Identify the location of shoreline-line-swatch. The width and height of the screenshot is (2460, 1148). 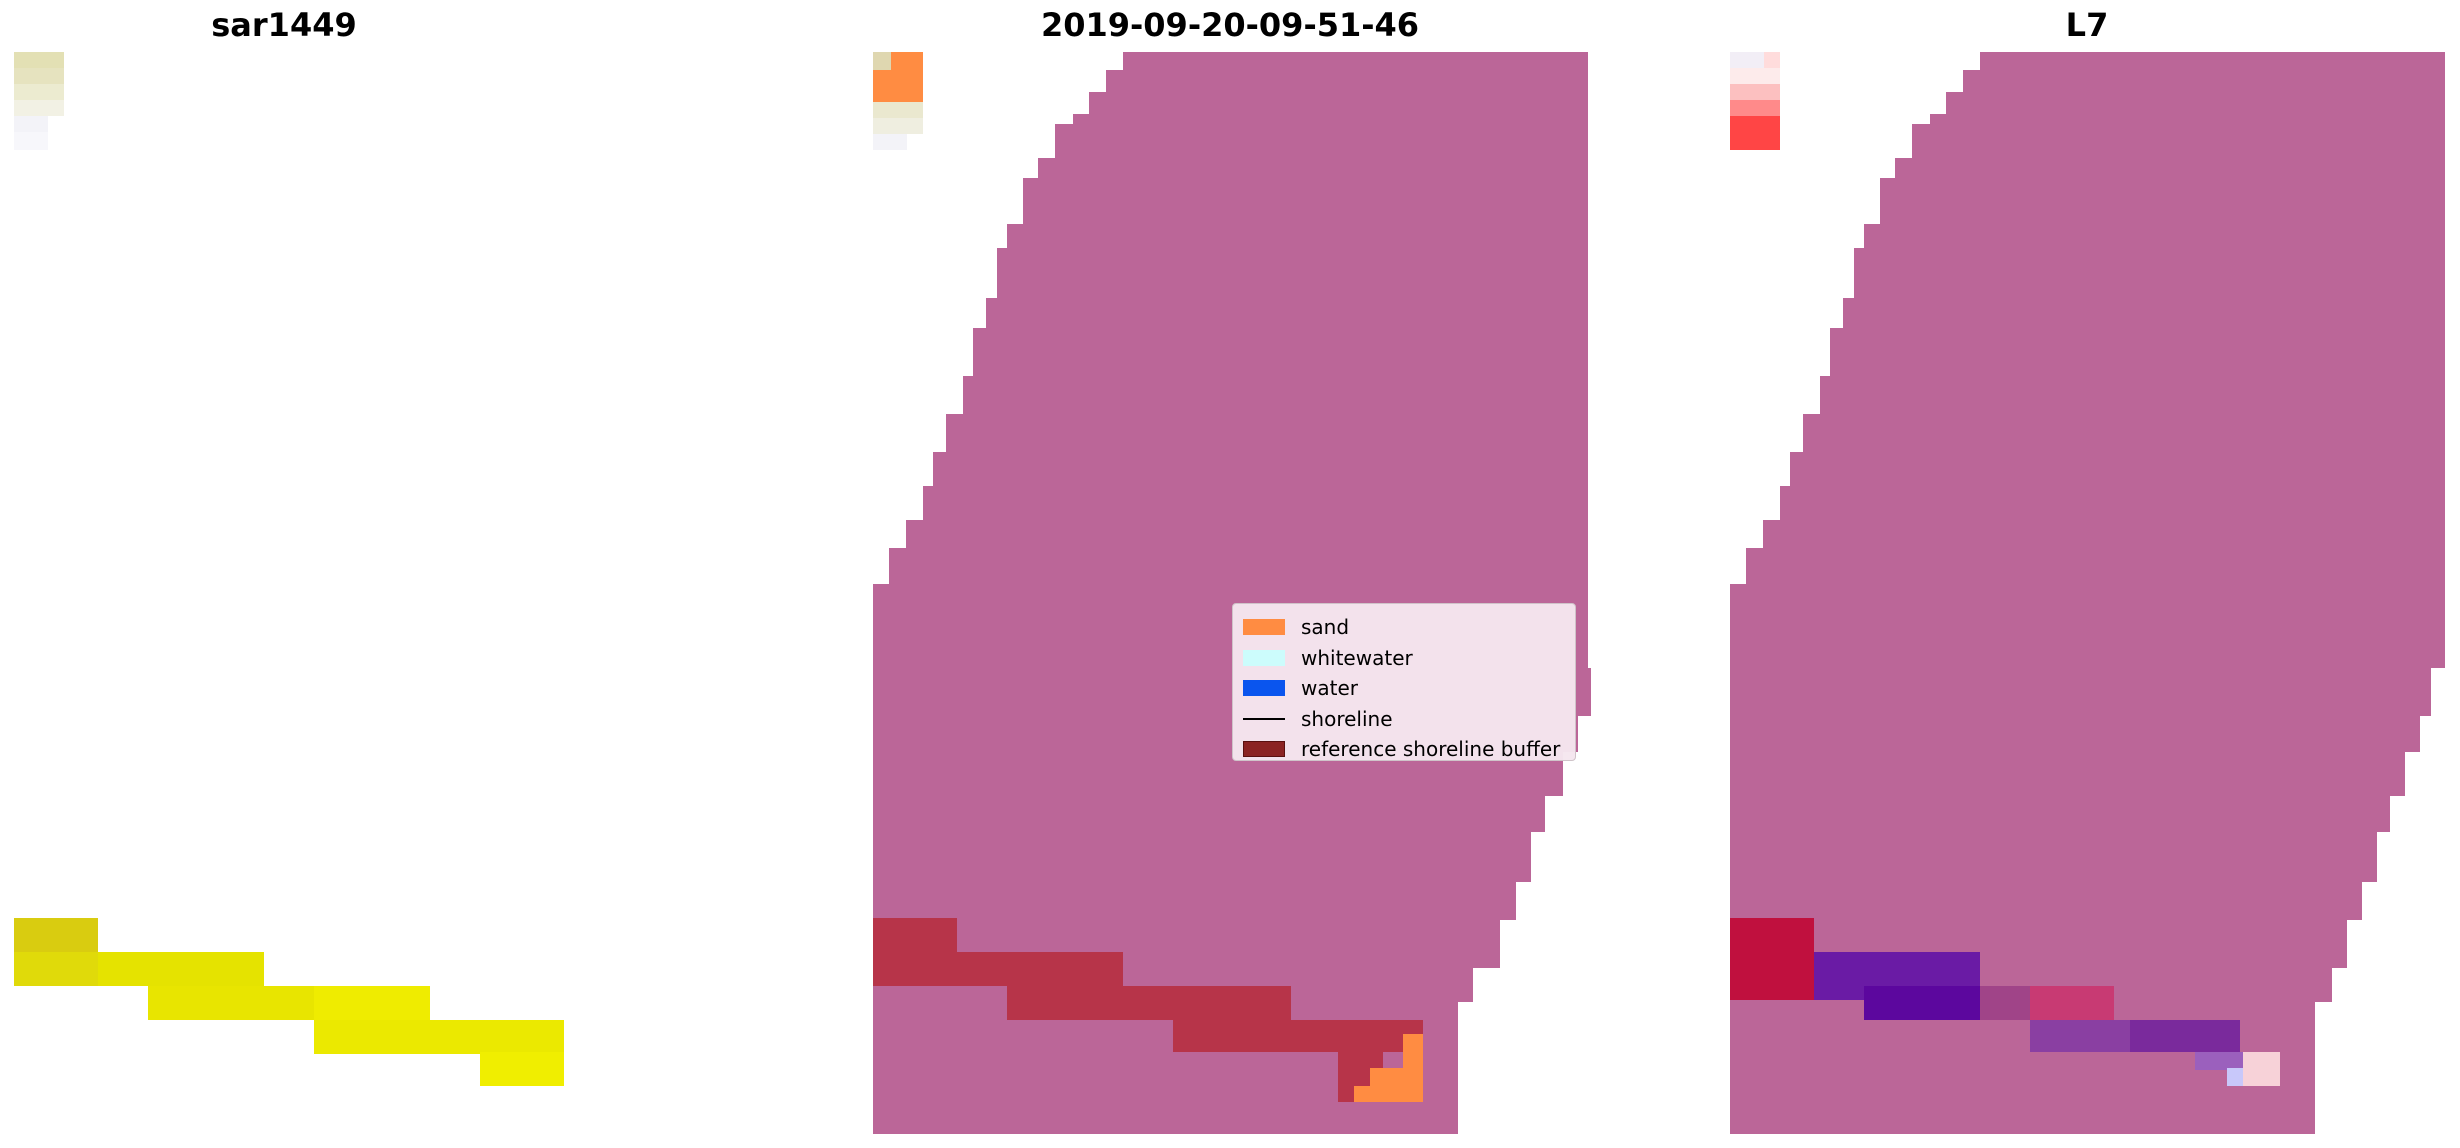
(1264, 718).